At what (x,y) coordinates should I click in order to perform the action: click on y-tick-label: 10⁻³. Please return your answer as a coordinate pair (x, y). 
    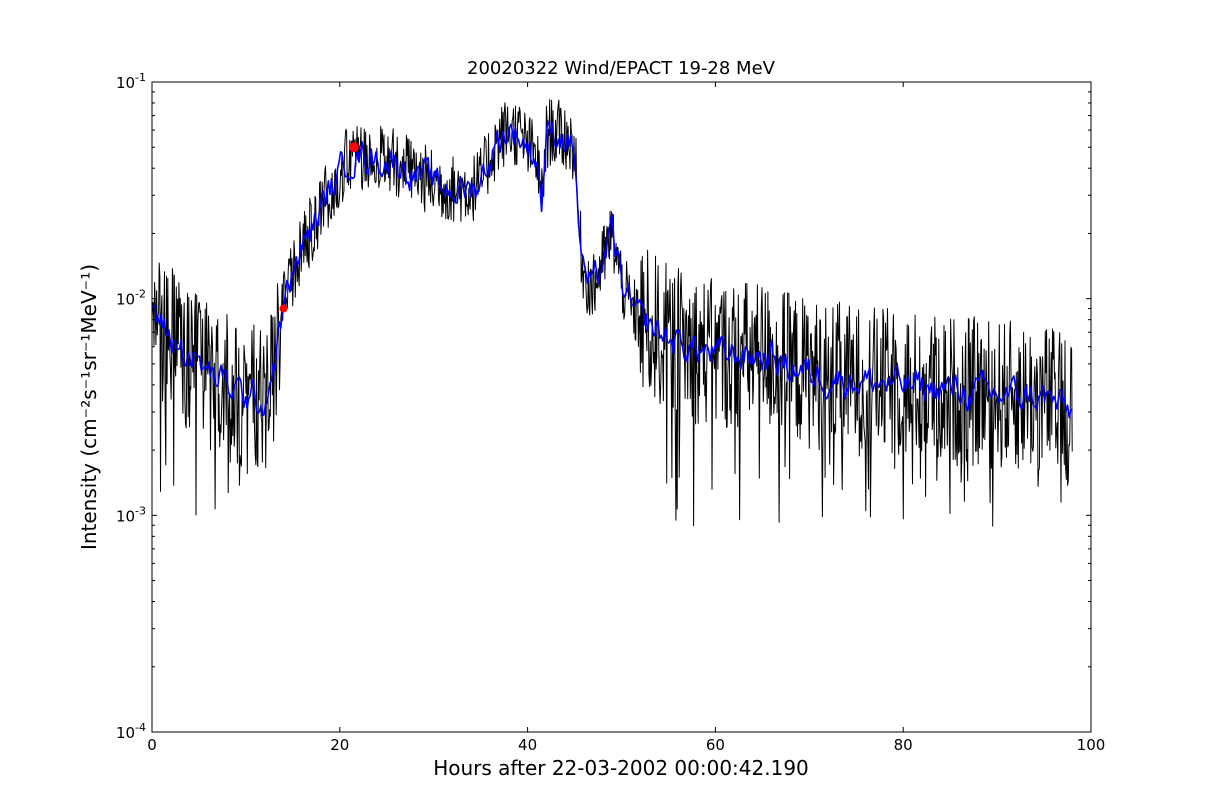
    Looking at the image, I should click on (131, 514).